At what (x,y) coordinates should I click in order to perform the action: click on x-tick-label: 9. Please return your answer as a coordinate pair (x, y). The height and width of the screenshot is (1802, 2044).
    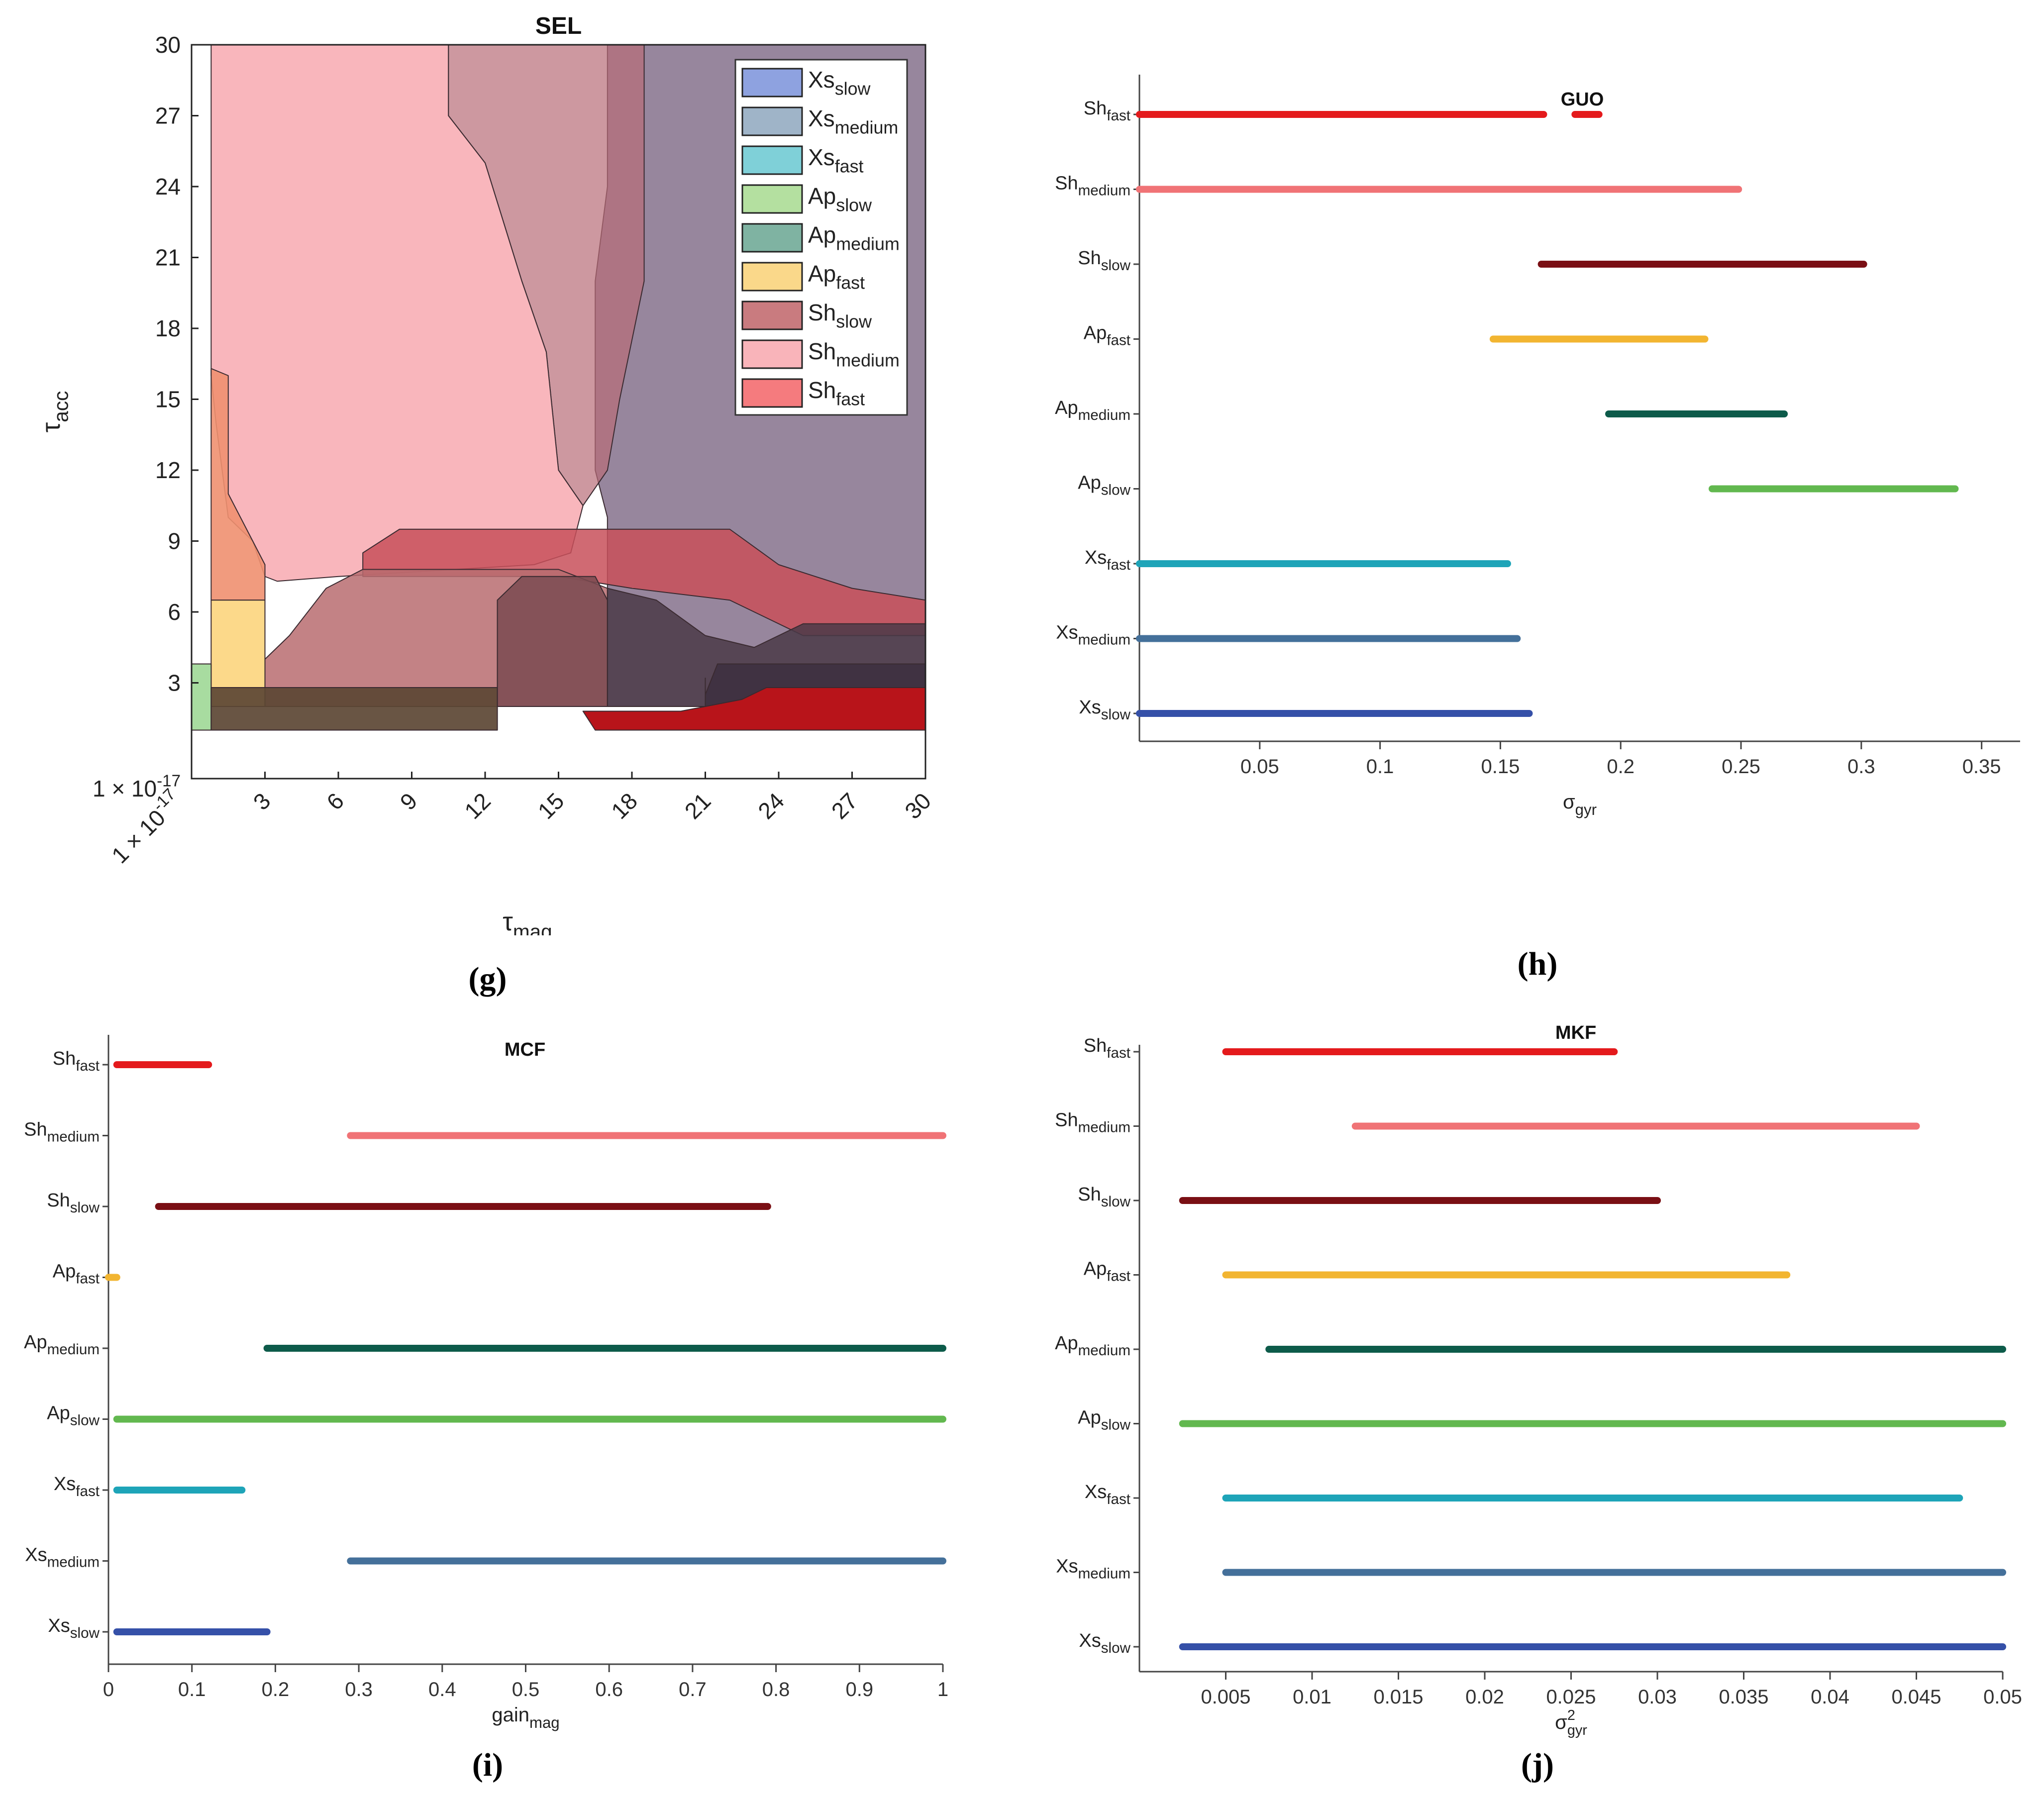
    Looking at the image, I should click on (408, 801).